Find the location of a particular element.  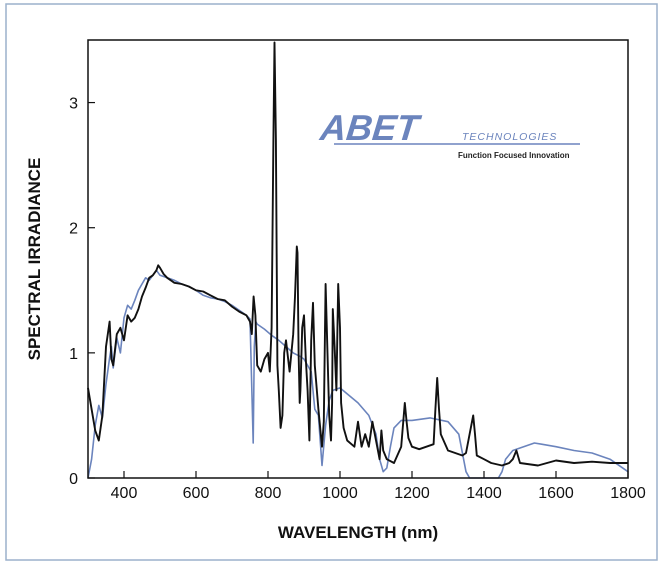

x-tick-label: 600 is located at coordinates (196, 493).